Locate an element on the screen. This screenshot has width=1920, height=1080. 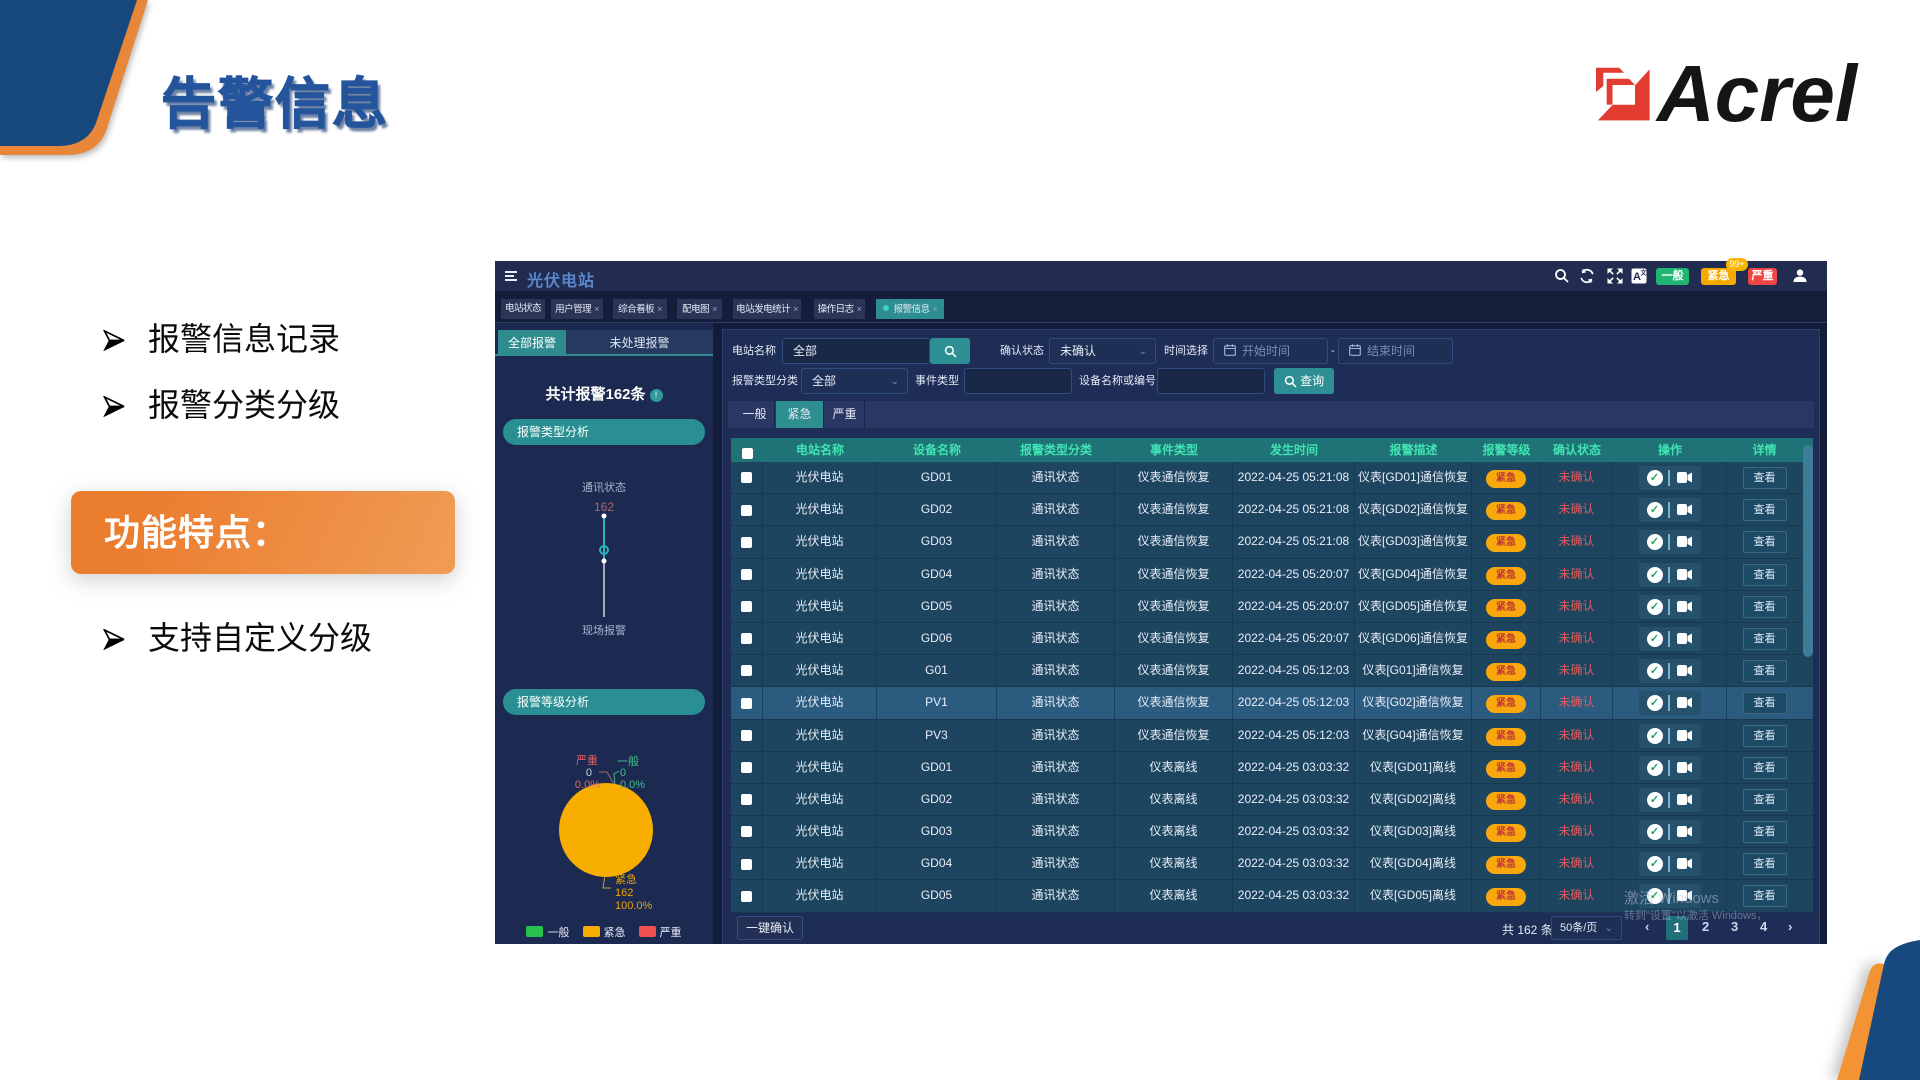
svg-text: 文 is located at coordinates (1643, 273).